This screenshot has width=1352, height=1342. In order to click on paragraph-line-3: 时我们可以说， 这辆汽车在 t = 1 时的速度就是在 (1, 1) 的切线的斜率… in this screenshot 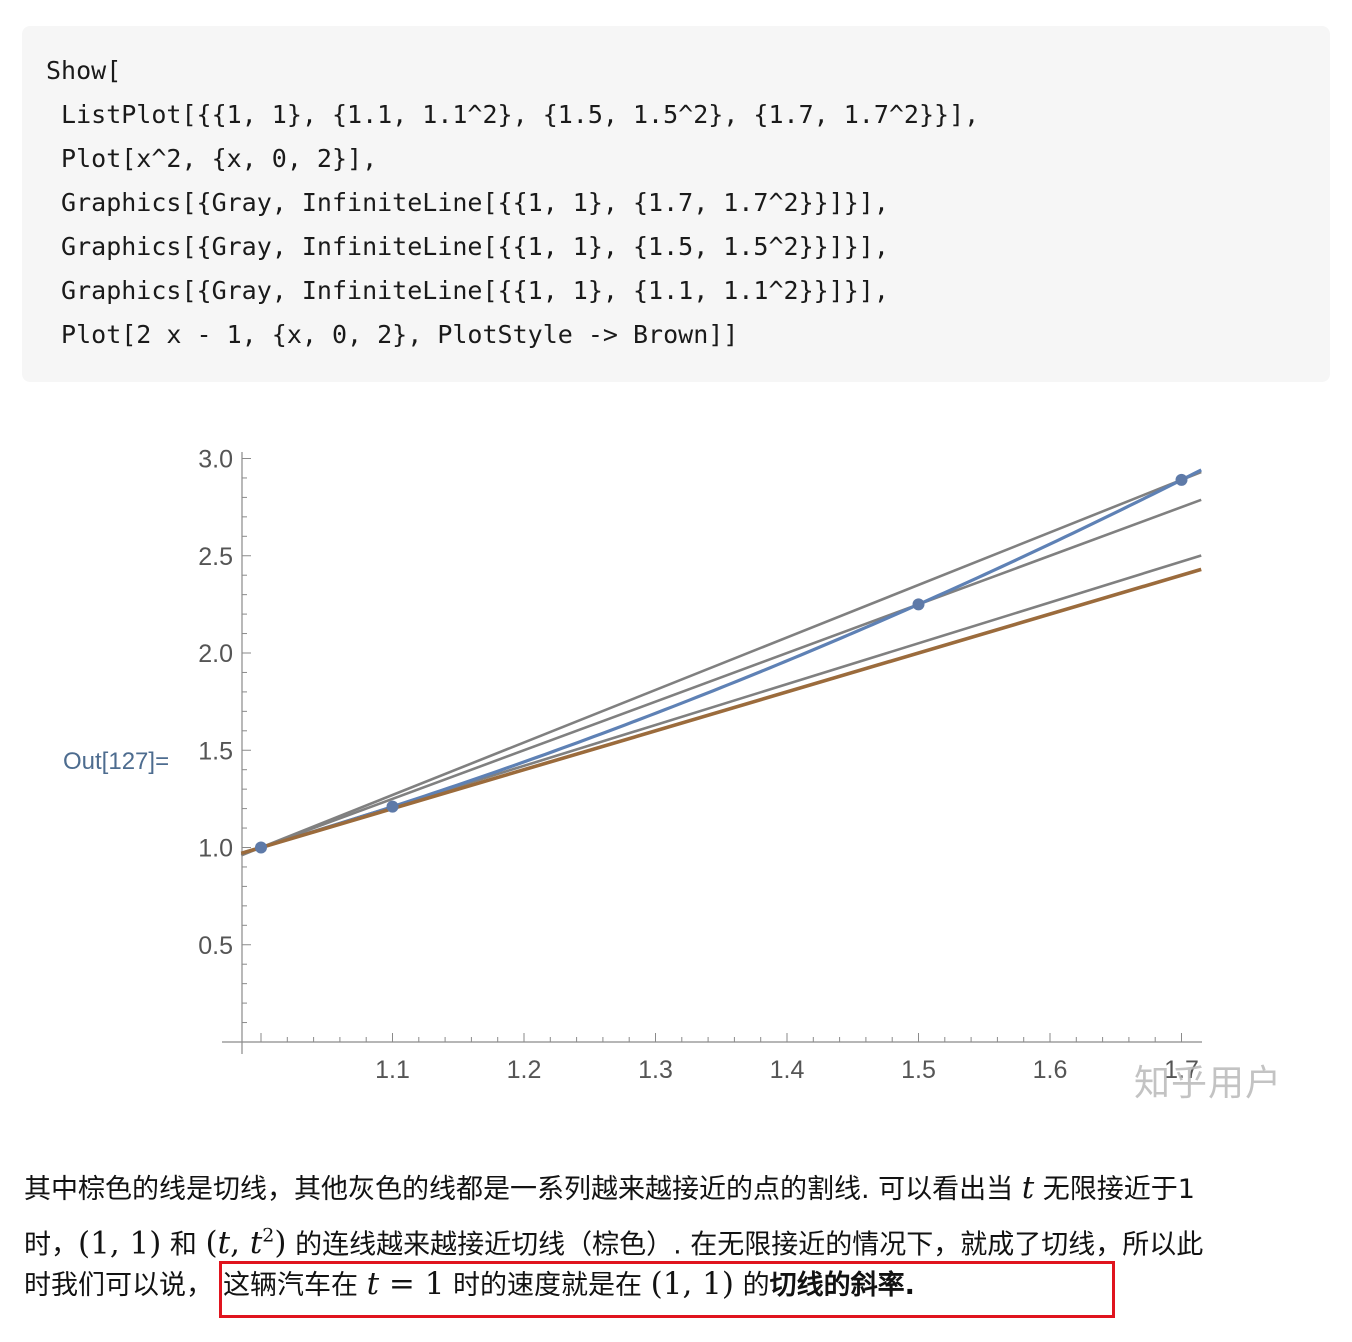, I will do `click(469, 1285)`.